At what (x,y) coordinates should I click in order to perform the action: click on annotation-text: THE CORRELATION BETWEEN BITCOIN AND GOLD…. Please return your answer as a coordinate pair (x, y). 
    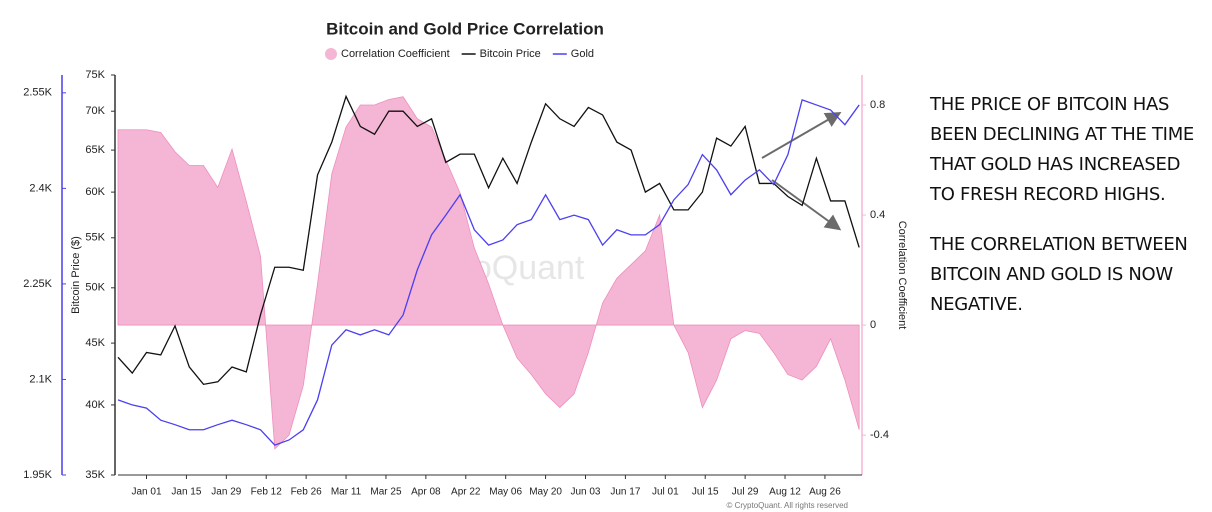
    Looking at the image, I should click on (1059, 274).